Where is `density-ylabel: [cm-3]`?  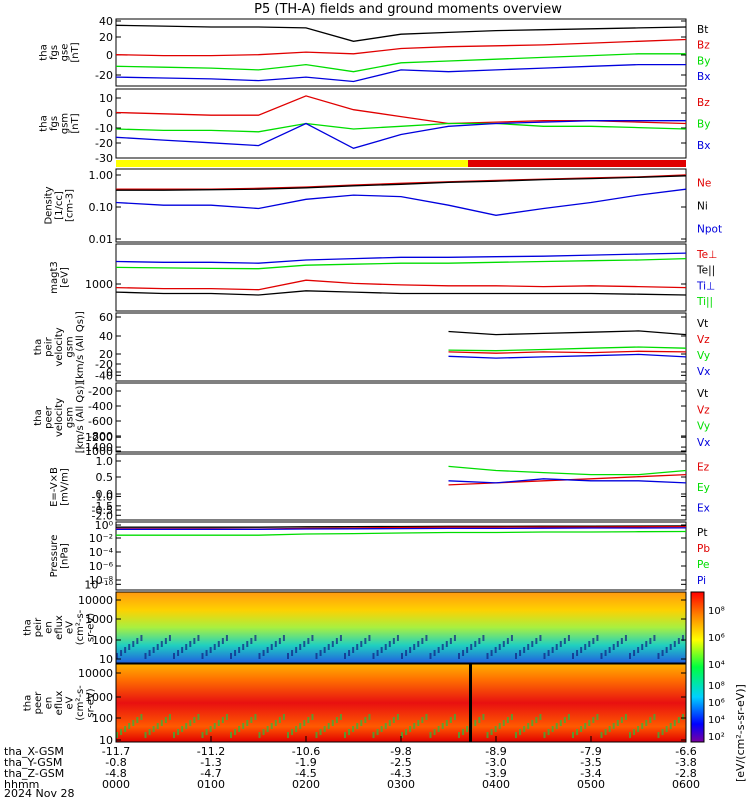 density-ylabel: [cm-3] is located at coordinates (70, 205).